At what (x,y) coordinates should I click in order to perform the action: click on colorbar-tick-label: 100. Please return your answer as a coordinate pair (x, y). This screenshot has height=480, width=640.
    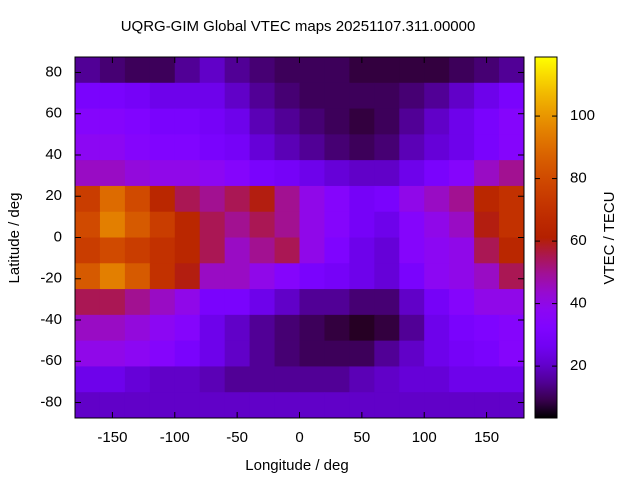
    Looking at the image, I should click on (582, 115).